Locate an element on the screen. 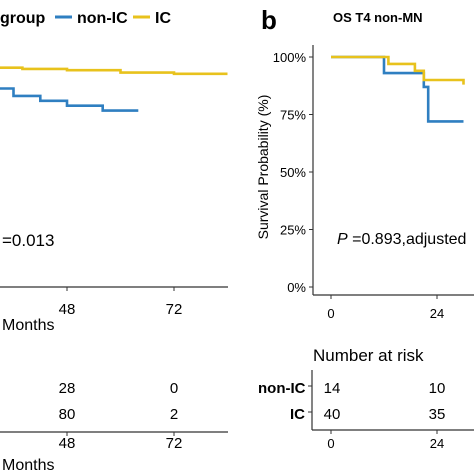  y-tick-label-0: 0% is located at coordinates (296, 287).